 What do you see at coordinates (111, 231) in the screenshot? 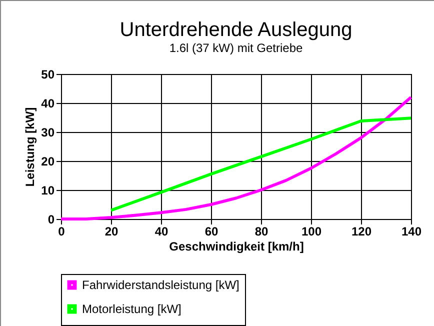
I see `x-tick-label: 20` at bounding box center [111, 231].